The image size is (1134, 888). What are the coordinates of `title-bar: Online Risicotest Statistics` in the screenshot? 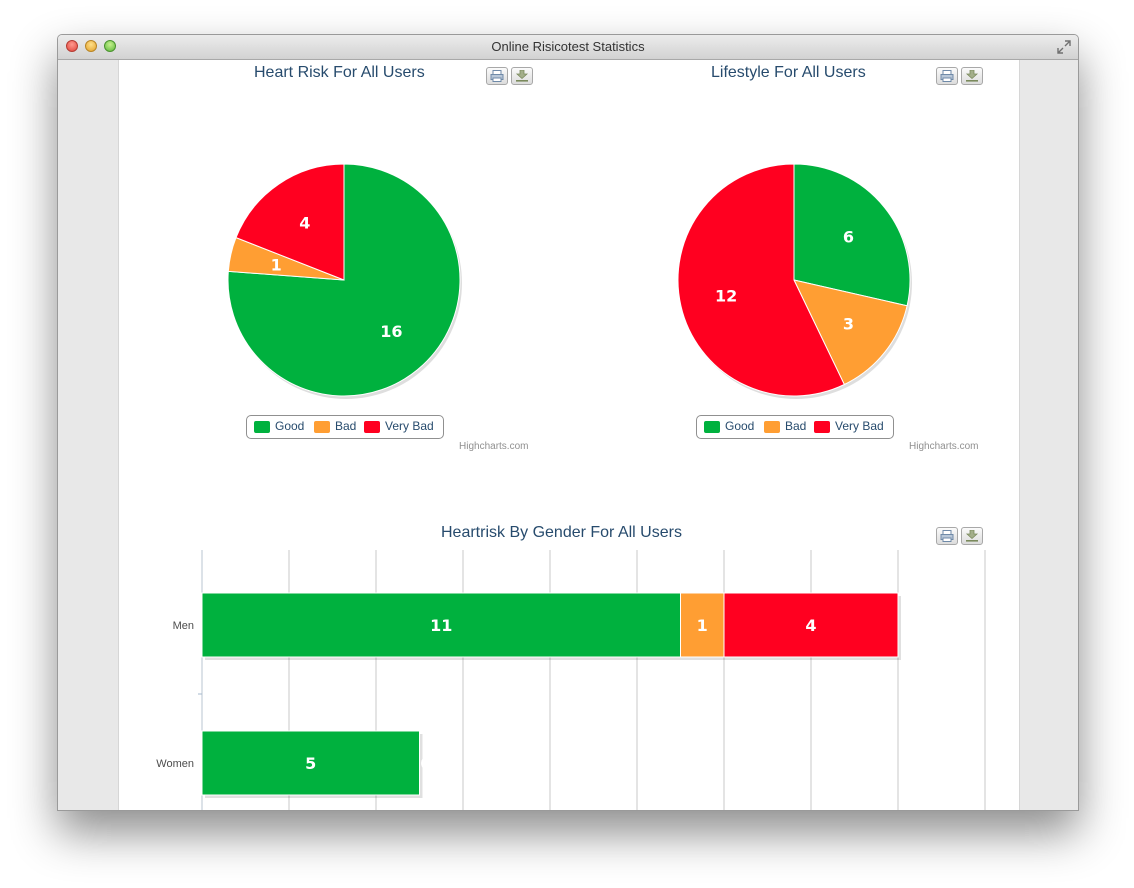 It's located at (568, 47).